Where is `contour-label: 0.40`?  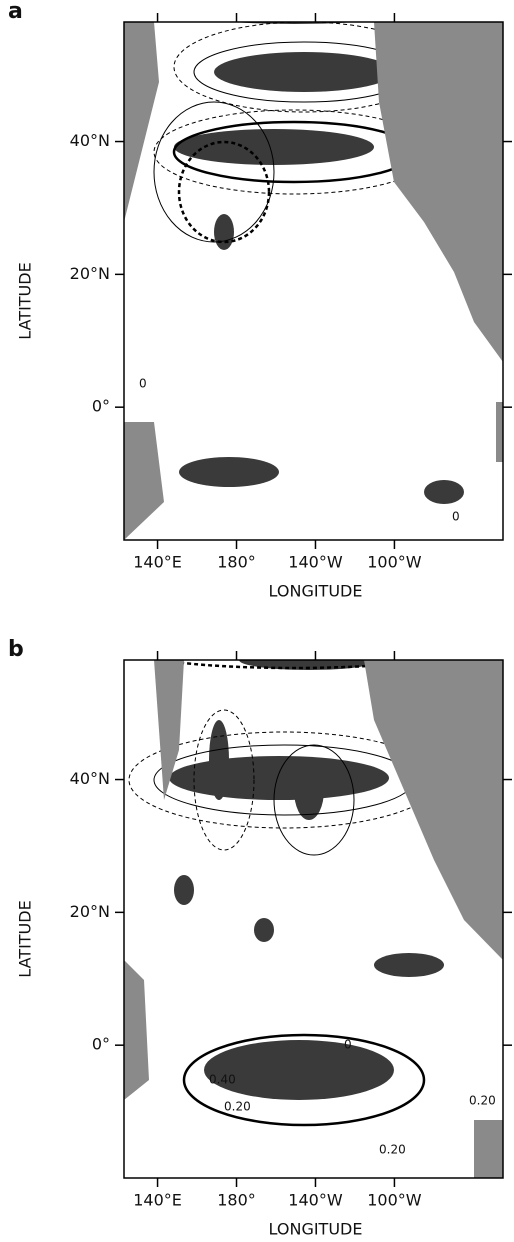
contour-label: 0.40 is located at coordinates (222, 1080).